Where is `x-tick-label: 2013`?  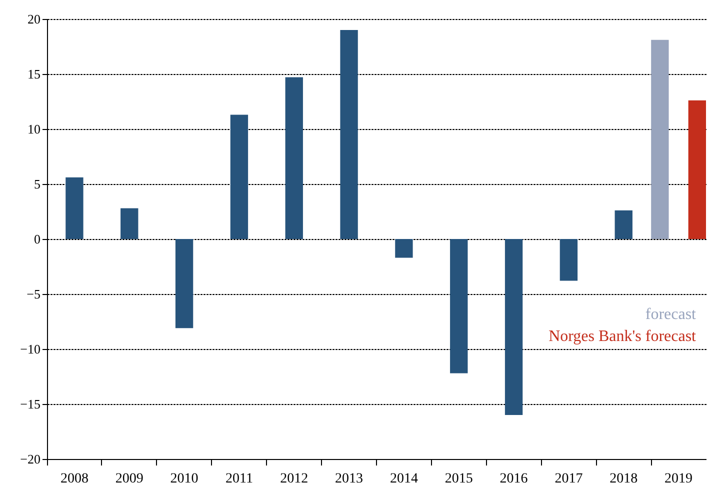 x-tick-label: 2013 is located at coordinates (349, 479).